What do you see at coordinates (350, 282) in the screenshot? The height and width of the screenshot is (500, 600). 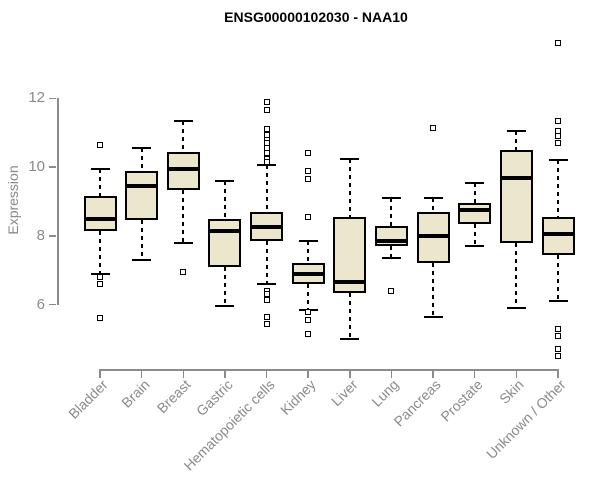 I see `median-liver` at bounding box center [350, 282].